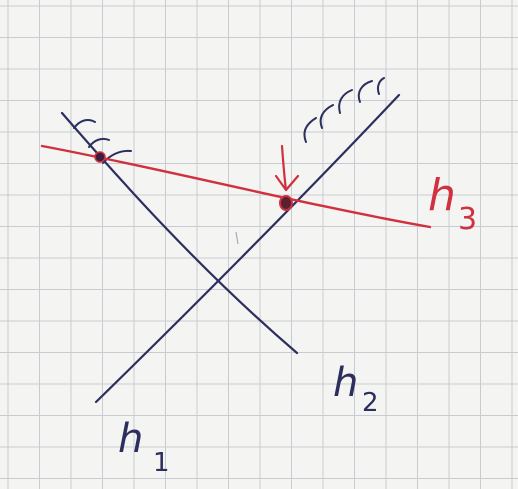  Describe the element at coordinates (161, 463) in the screenshot. I see `label-h1-sub: 1` at that location.